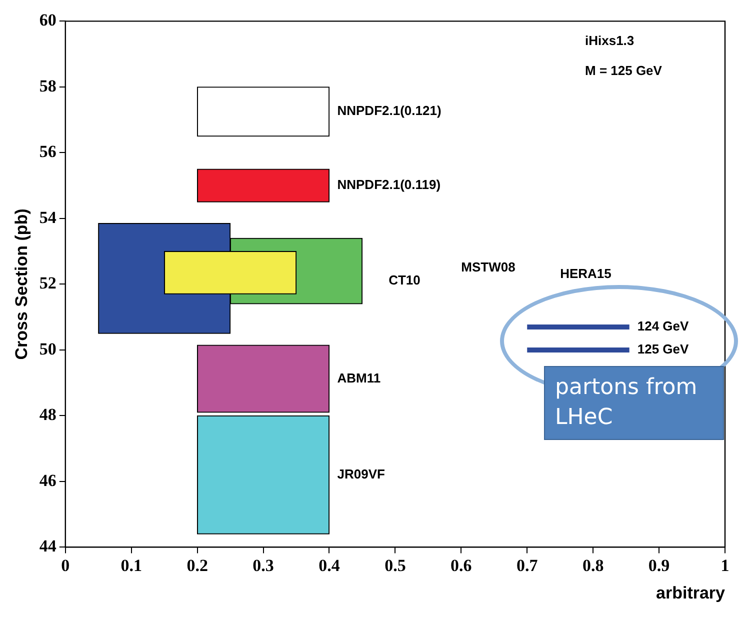  What do you see at coordinates (663, 349) in the screenshot?
I see `series-label: 125 GeV` at bounding box center [663, 349].